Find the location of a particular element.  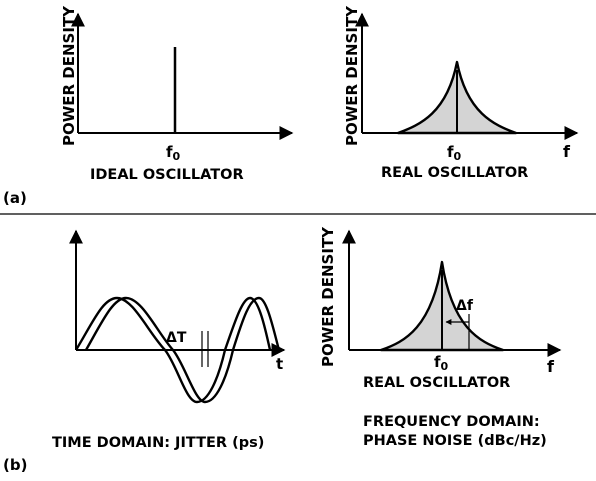

t-axis-label: t is located at coordinates (279, 364).